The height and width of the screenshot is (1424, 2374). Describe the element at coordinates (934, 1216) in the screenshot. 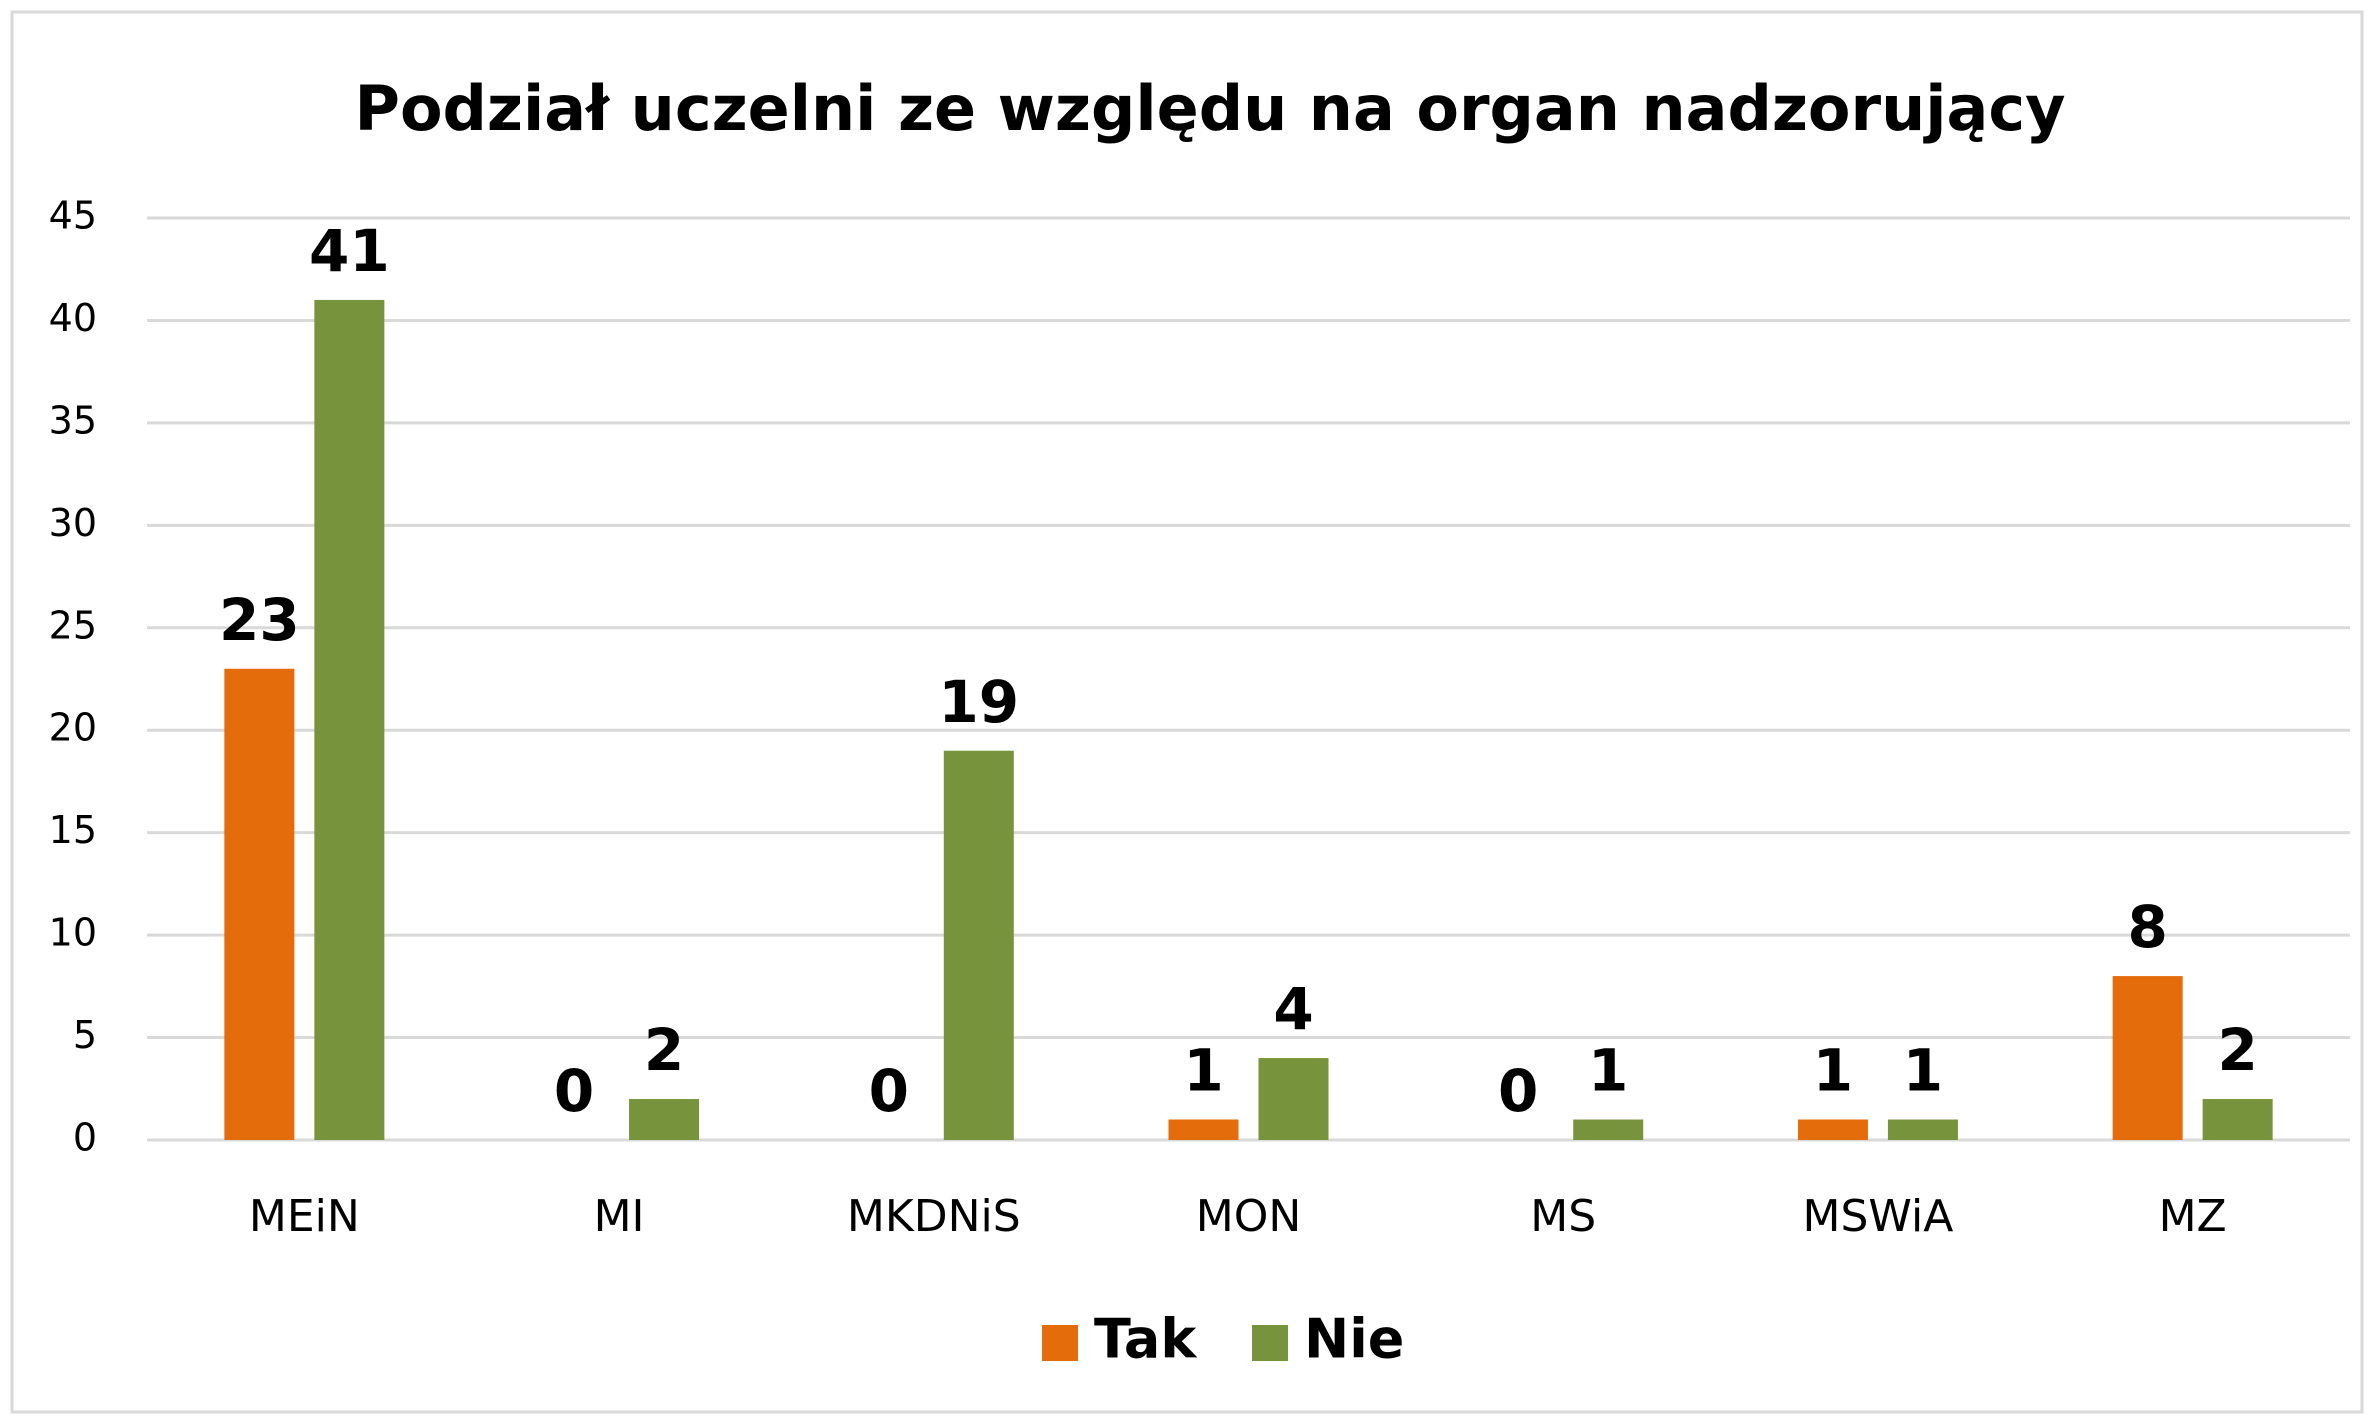

I see `x-tick-label: MKDNiS` at that location.